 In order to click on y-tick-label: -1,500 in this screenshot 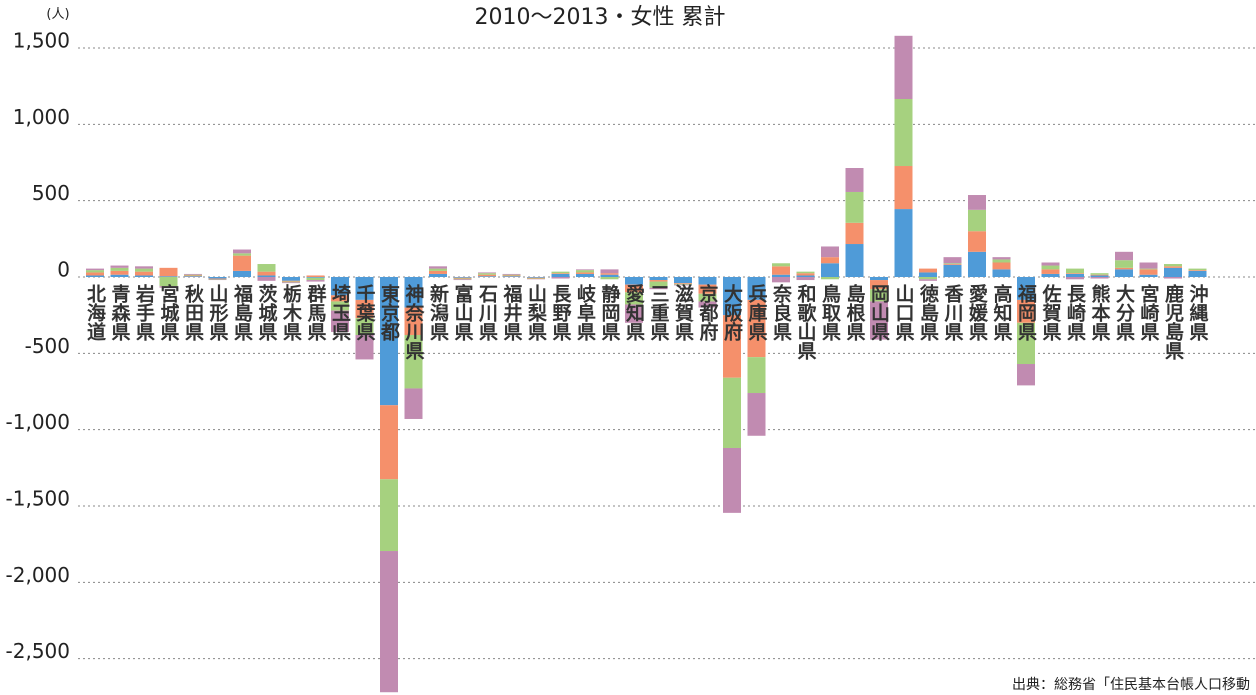, I will do `click(38, 498)`.